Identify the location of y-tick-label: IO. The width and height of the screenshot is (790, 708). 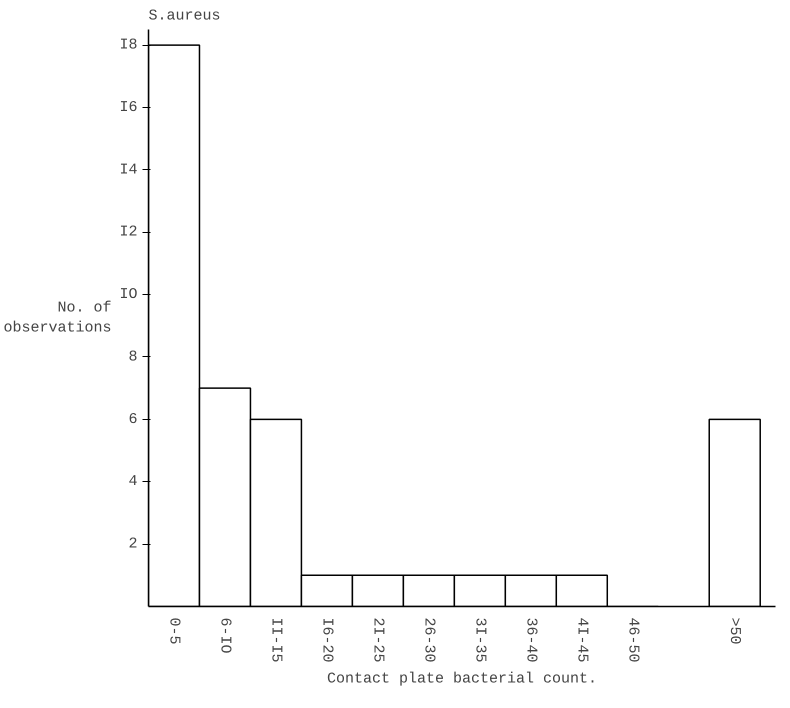
(128, 295).